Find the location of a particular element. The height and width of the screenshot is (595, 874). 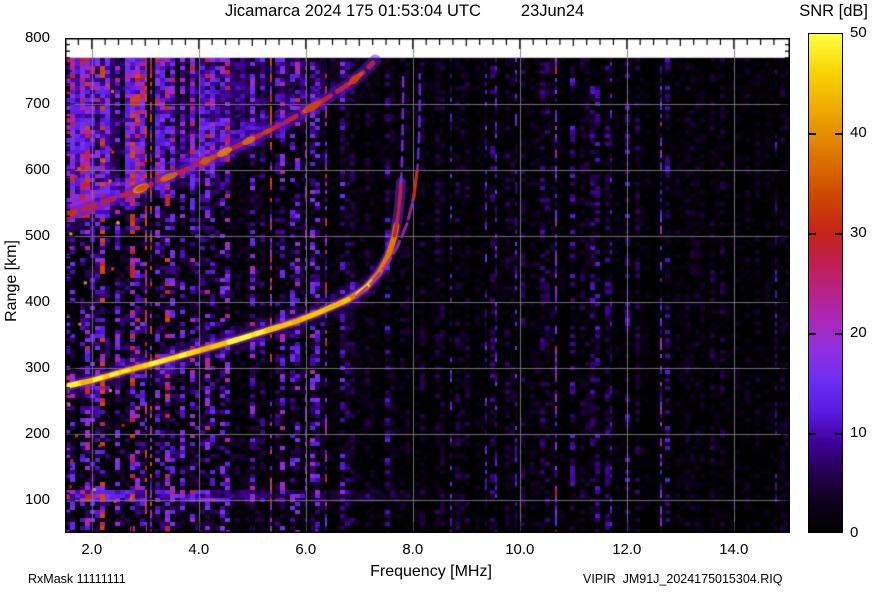

chart-date: 23Jun24 is located at coordinates (552, 11).